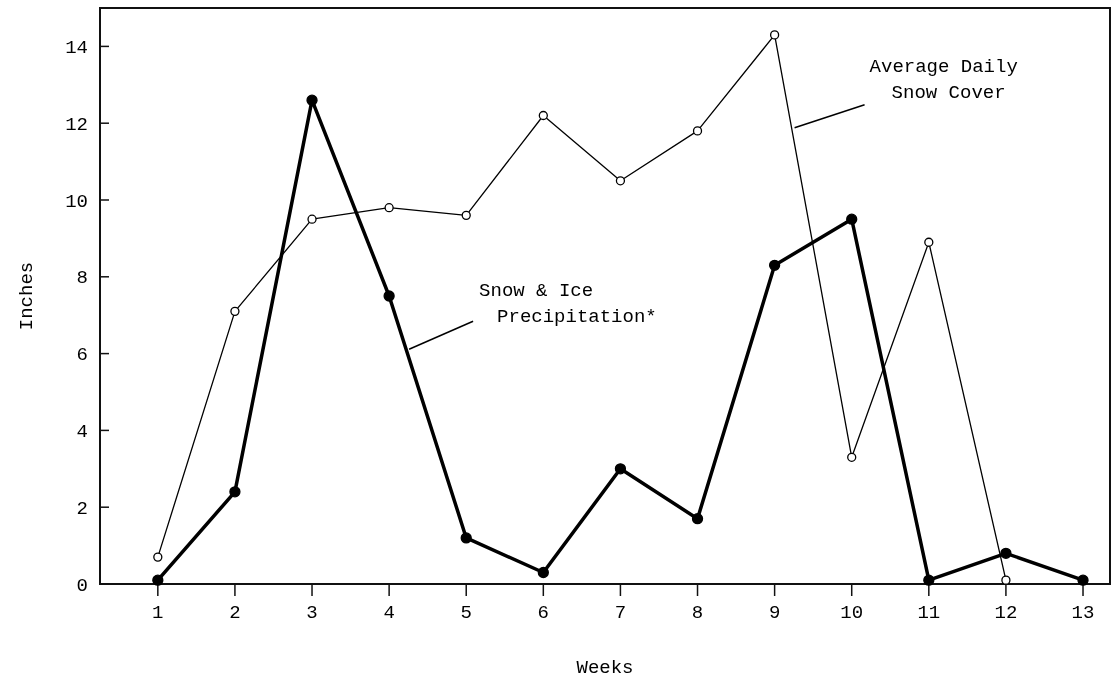 This screenshot has width=1114, height=693. What do you see at coordinates (312, 613) in the screenshot?
I see `x-tick-label: 3` at bounding box center [312, 613].